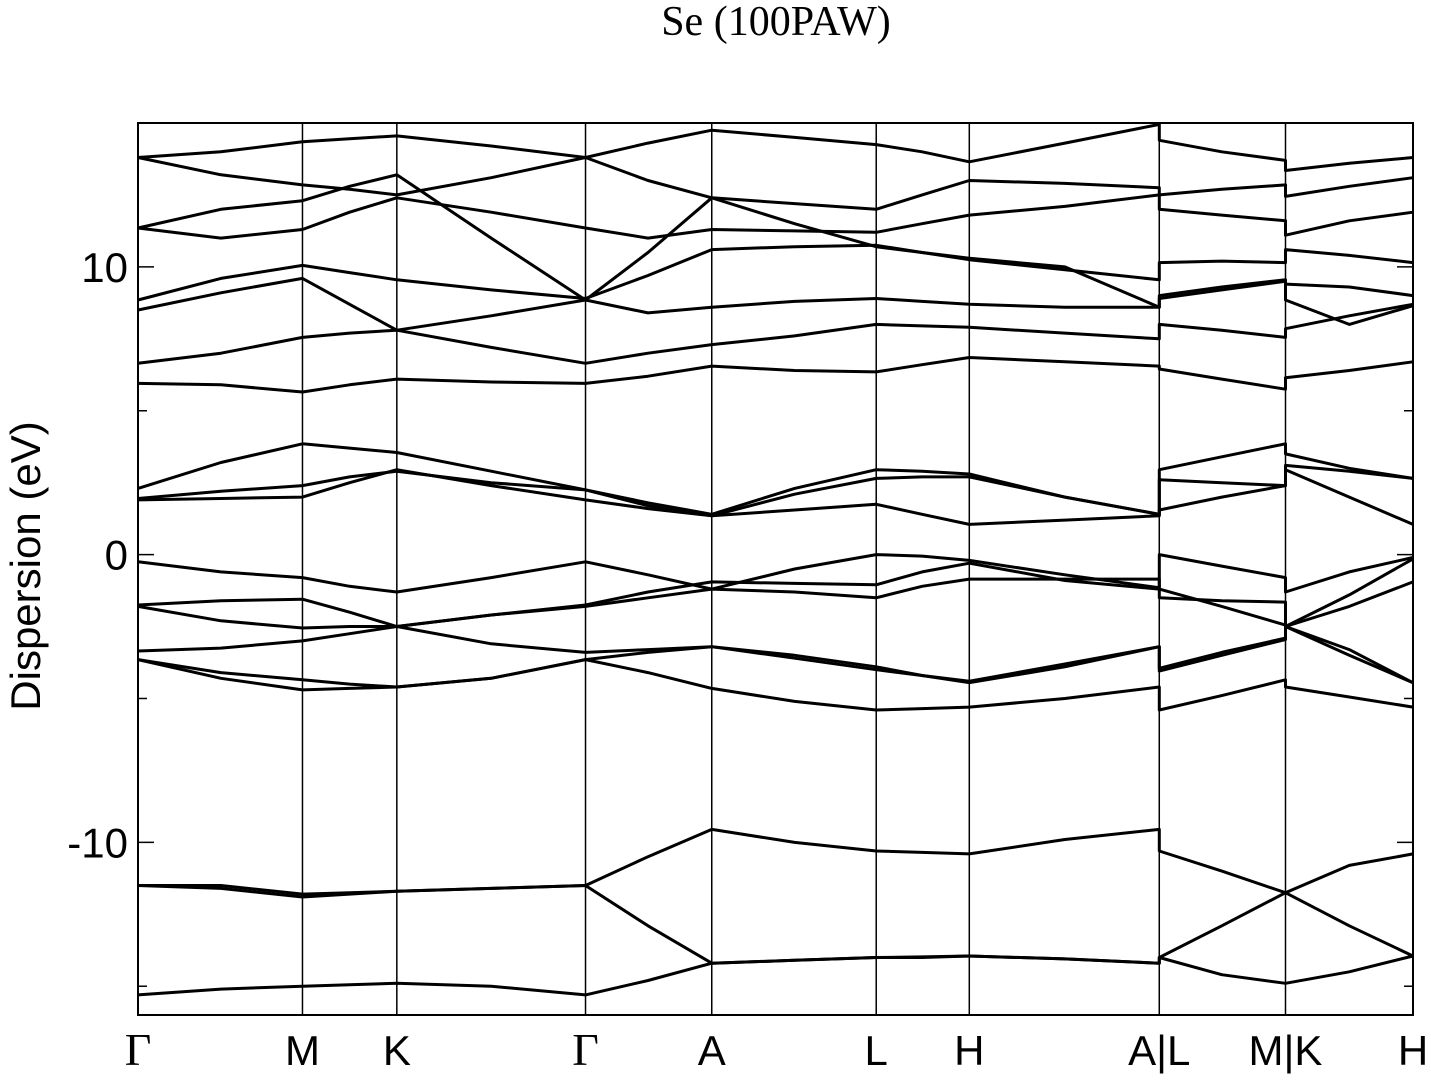 The width and height of the screenshot is (1431, 1080). What do you see at coordinates (876, 1050) in the screenshot?
I see `x-tick-label: L` at bounding box center [876, 1050].